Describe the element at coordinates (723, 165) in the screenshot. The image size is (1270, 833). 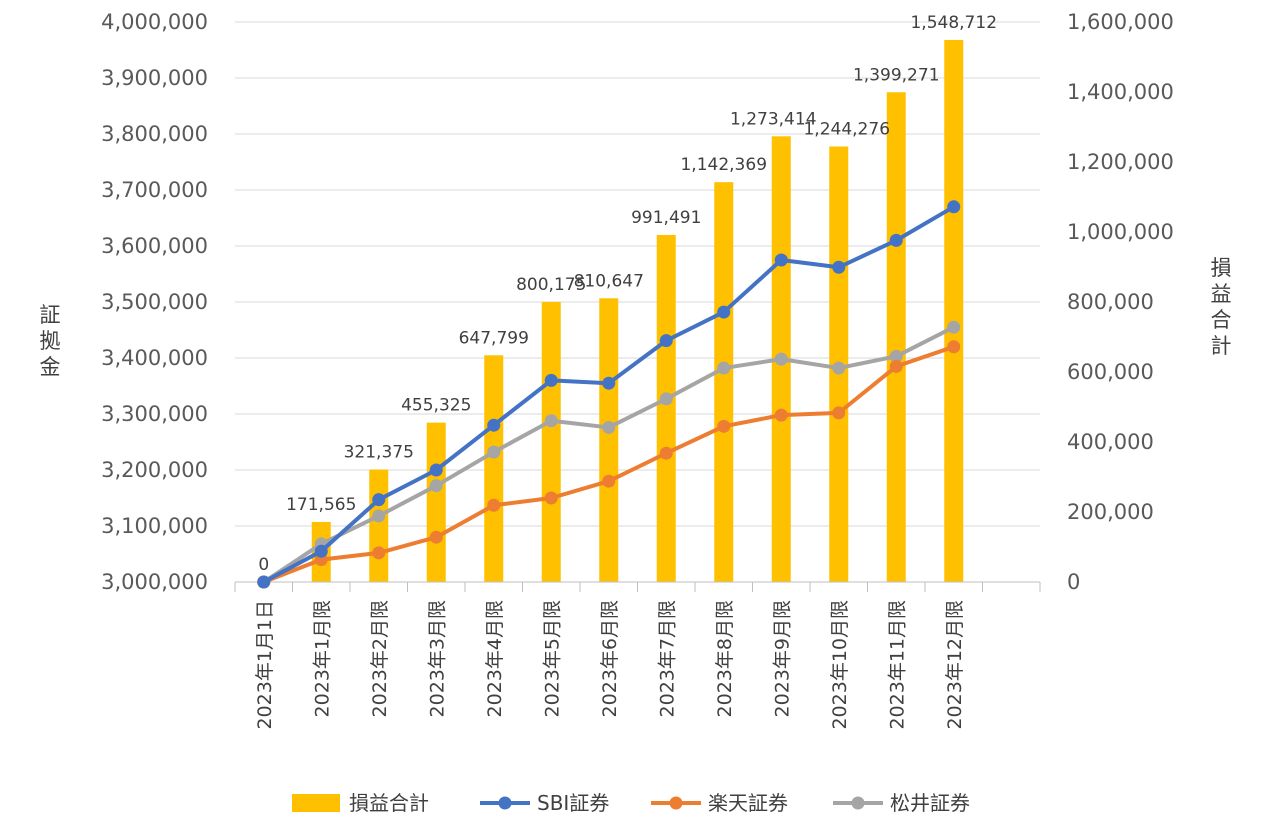
I see `bar-data-label: 1,142,369` at that location.